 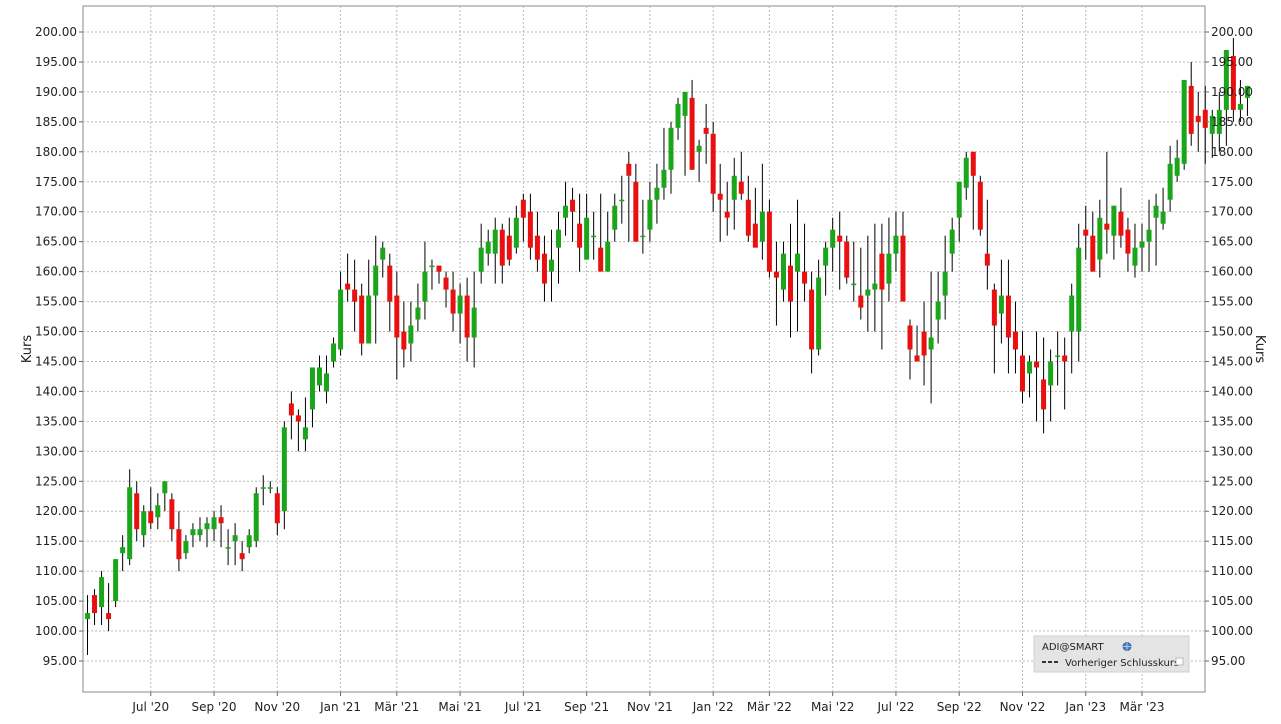 What do you see at coordinates (1111, 654) in the screenshot?
I see `legend-box` at bounding box center [1111, 654].